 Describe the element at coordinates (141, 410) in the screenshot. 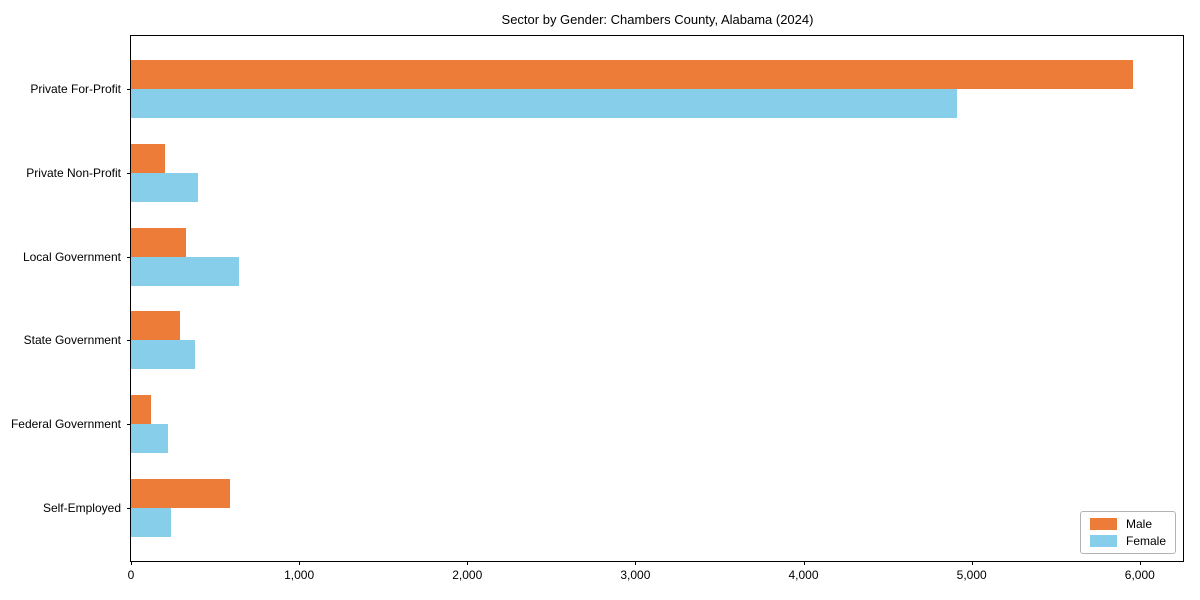

I see `bar-male-federal-government` at that location.